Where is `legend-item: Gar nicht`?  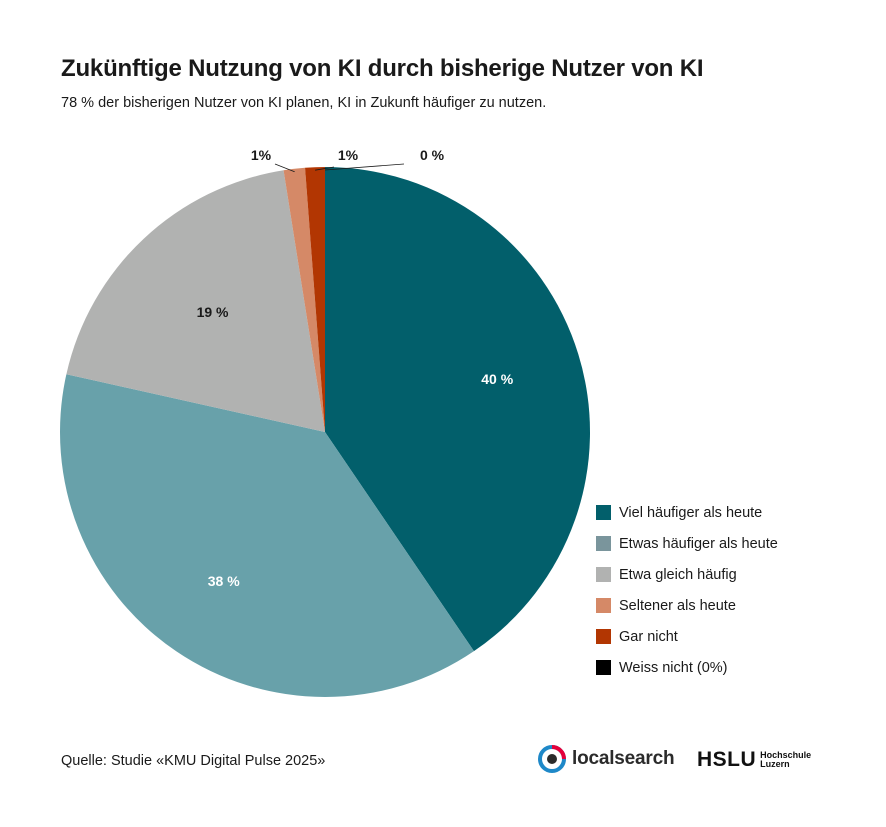 legend-item: Gar nicht is located at coordinates (687, 636).